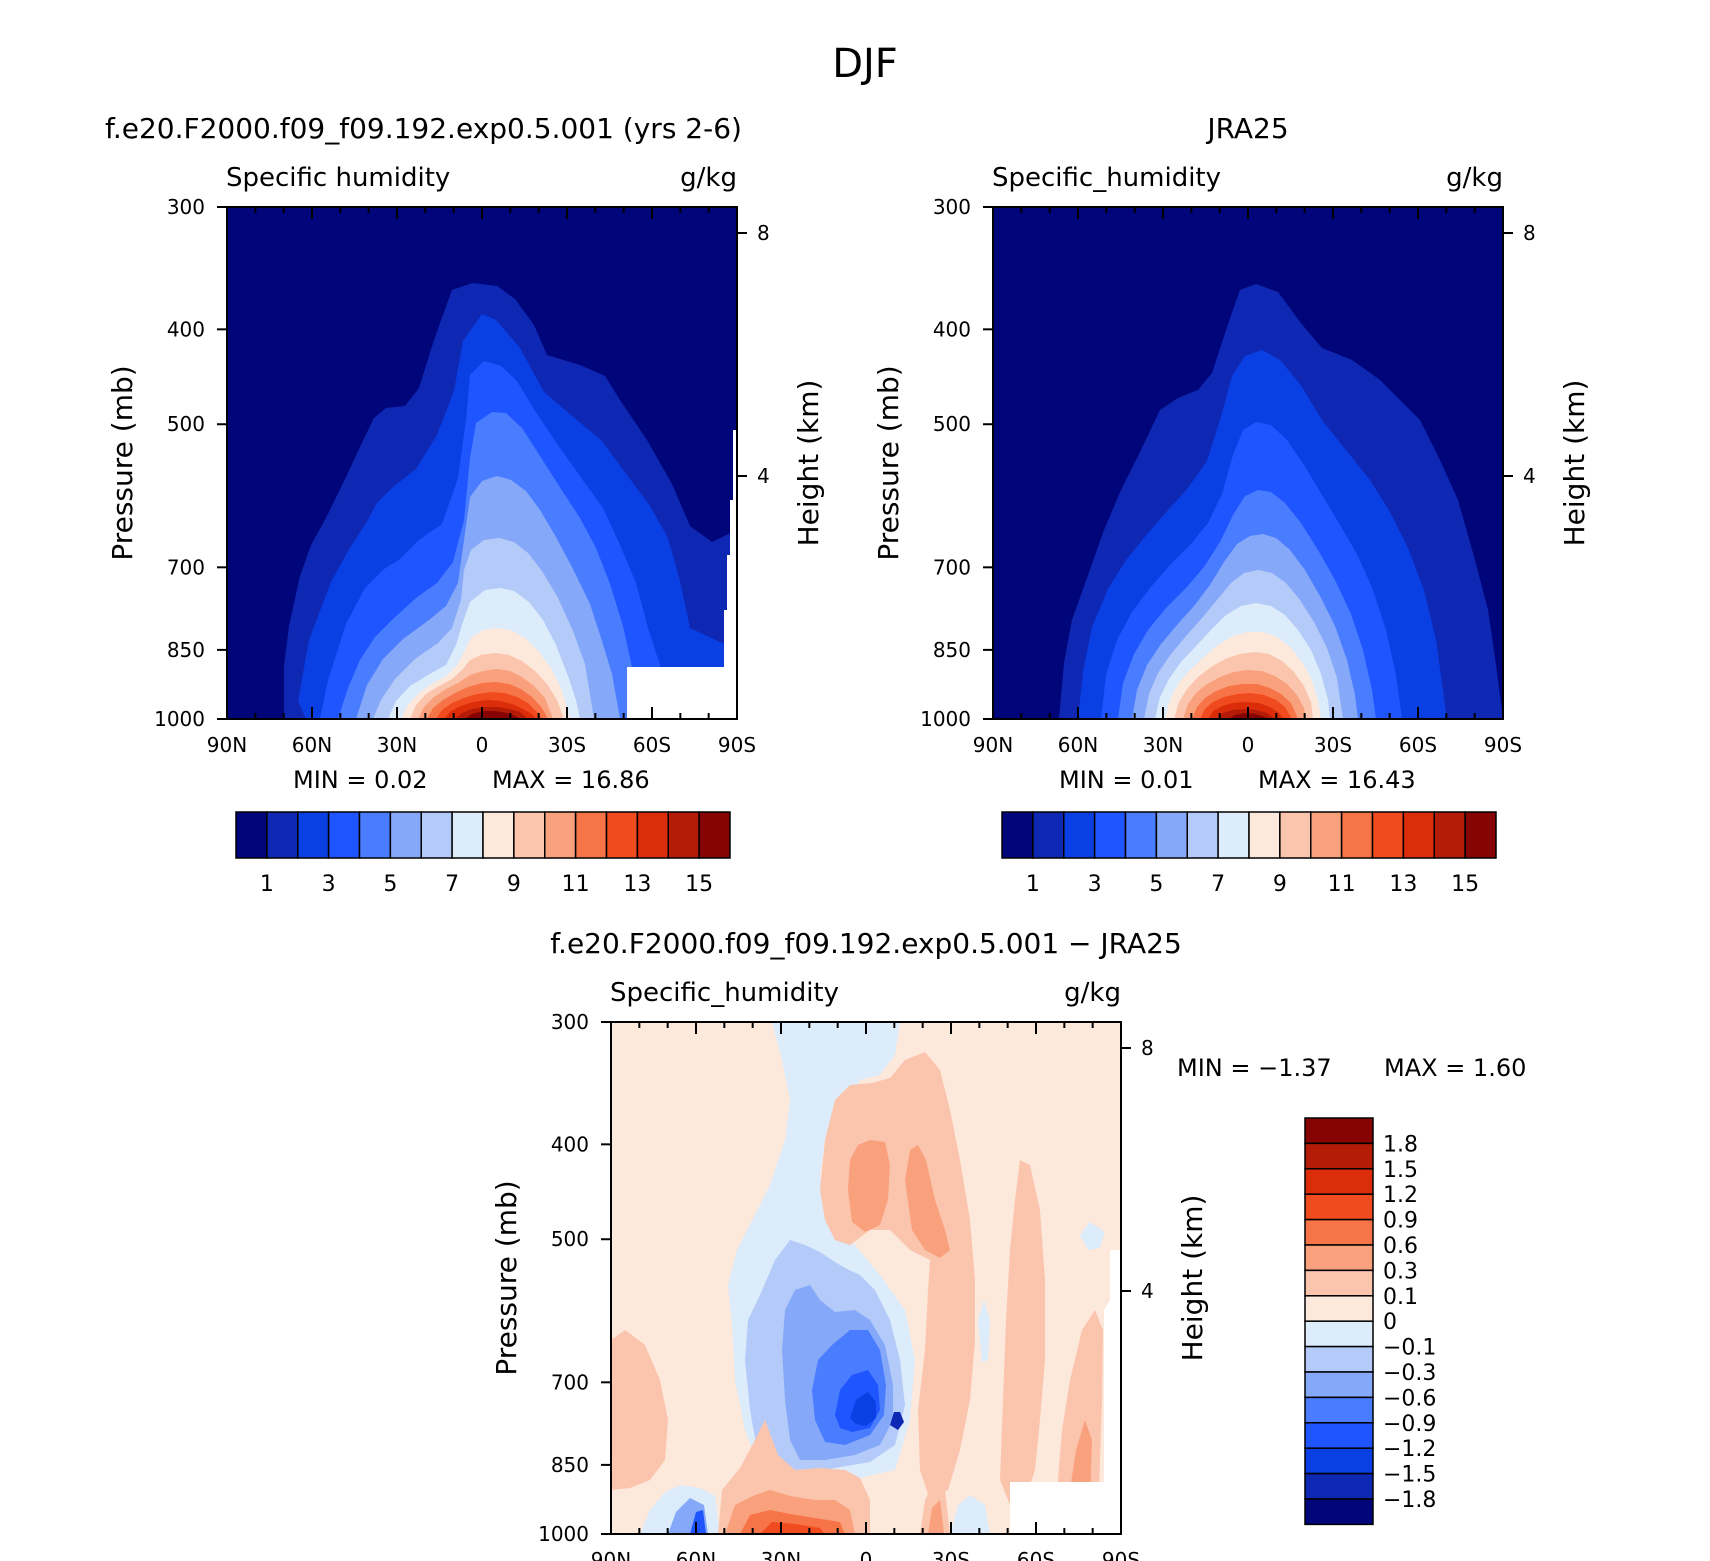 The height and width of the screenshot is (1561, 1710). I want to click on colorbar-label: 7, so click(452, 884).